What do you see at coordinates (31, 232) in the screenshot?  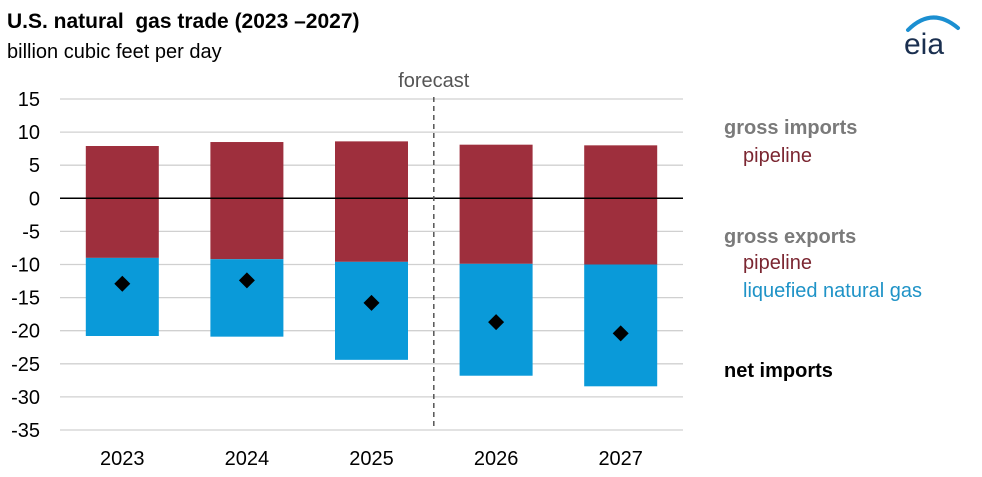 I see `y-tick-label: -5` at bounding box center [31, 232].